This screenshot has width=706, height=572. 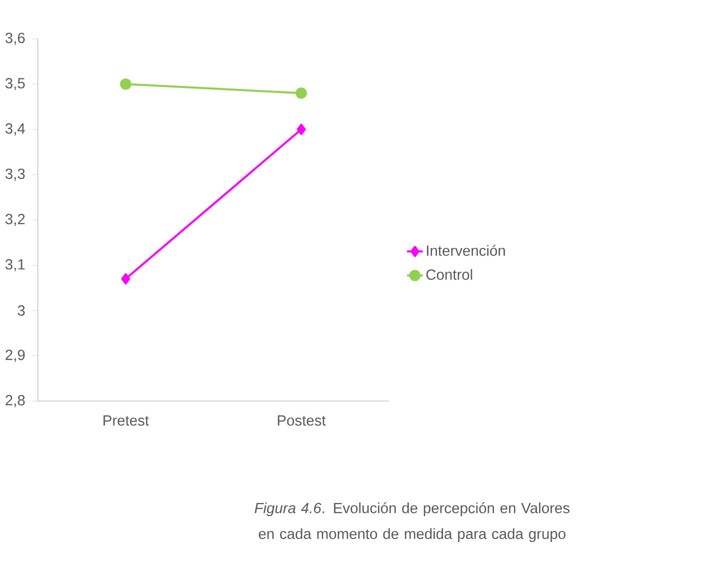 What do you see at coordinates (126, 420) in the screenshot?
I see `x-tick-label: Pretest` at bounding box center [126, 420].